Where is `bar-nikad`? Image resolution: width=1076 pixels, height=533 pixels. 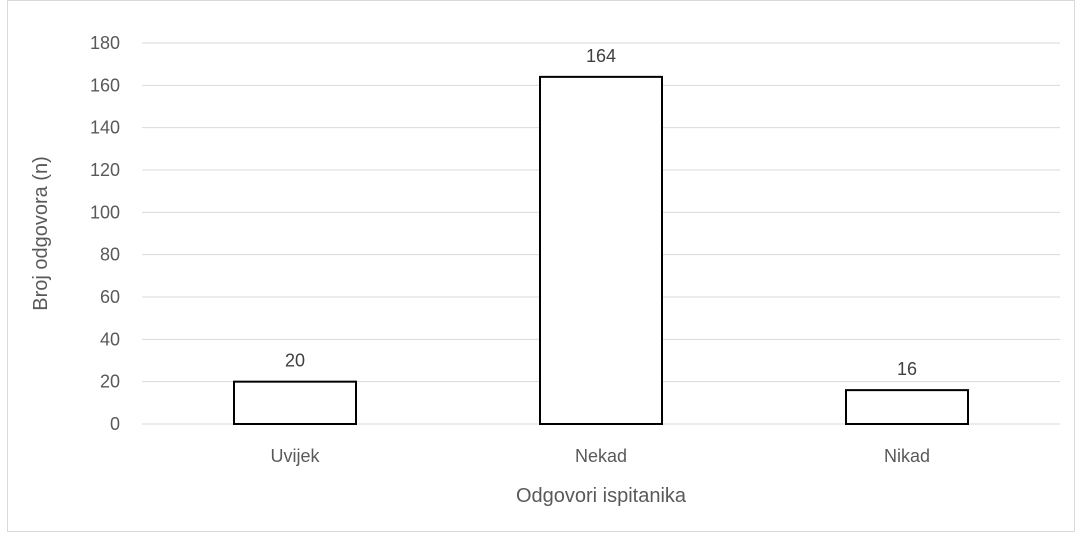
bar-nikad is located at coordinates (907, 407).